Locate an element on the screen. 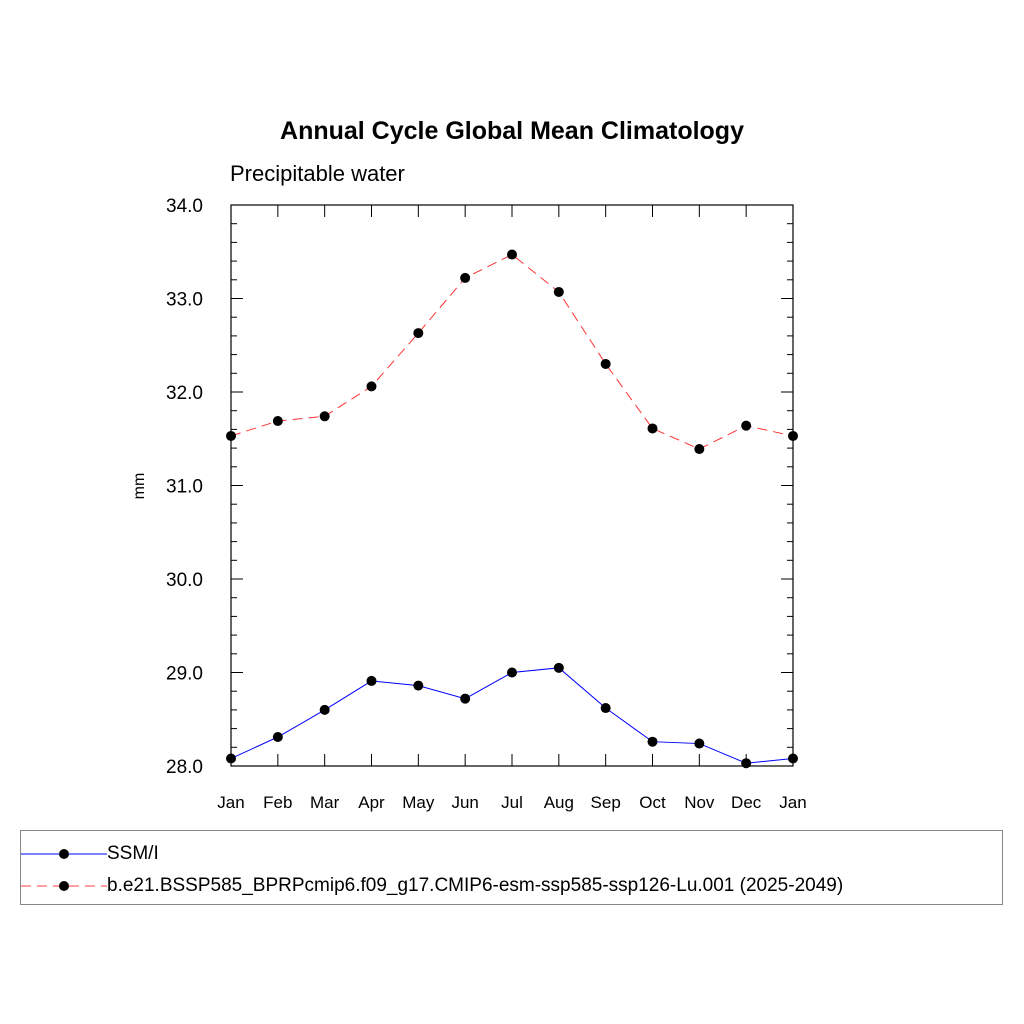  y-tick-label: 28.0 is located at coordinates (184, 767).